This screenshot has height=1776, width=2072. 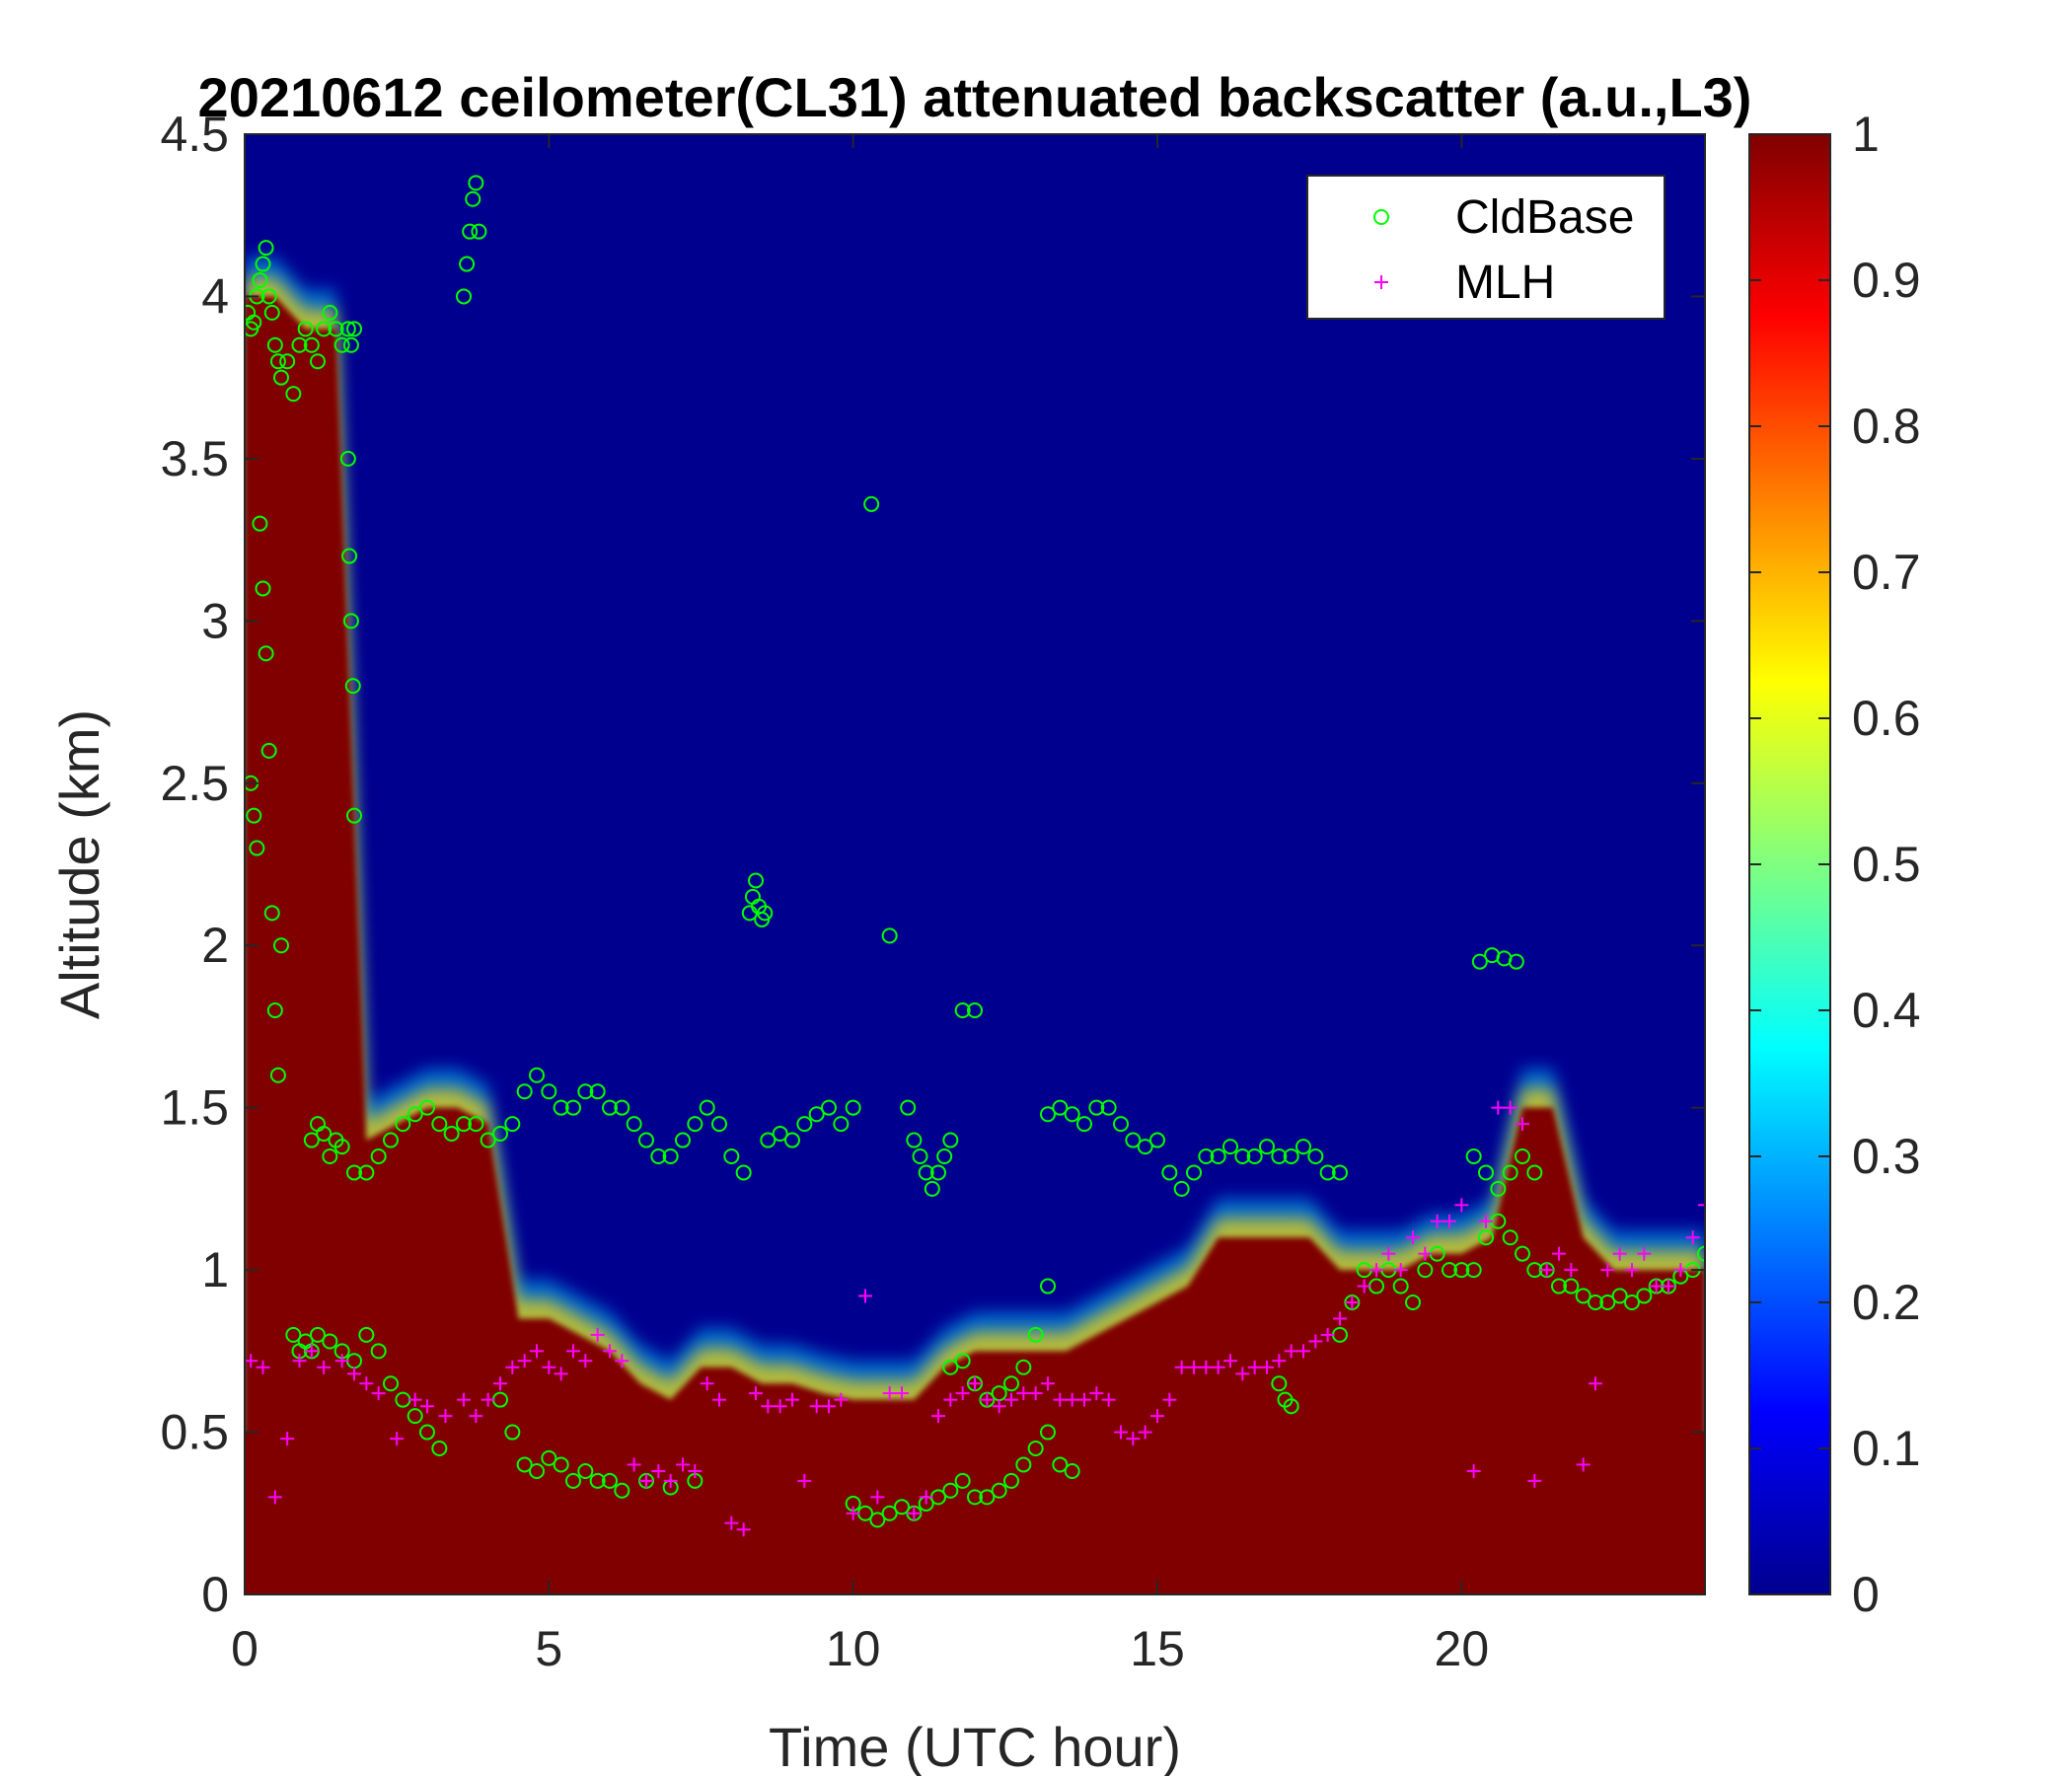 I want to click on colorbar-tick-label: 0.9, so click(x=1887, y=281).